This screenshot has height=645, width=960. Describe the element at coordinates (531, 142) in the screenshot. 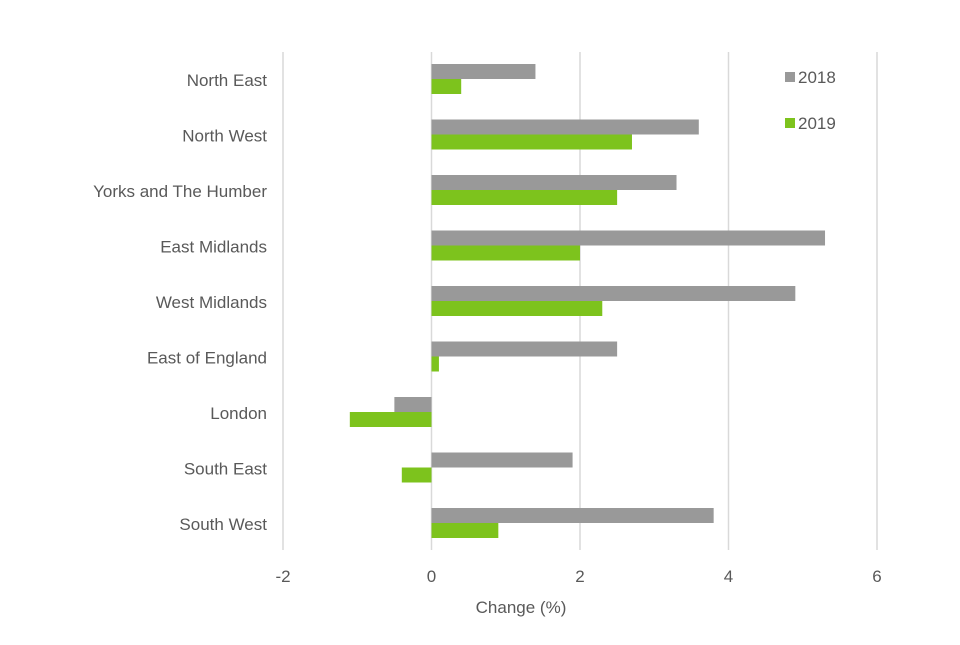

I see `bar-2019-north-west` at that location.